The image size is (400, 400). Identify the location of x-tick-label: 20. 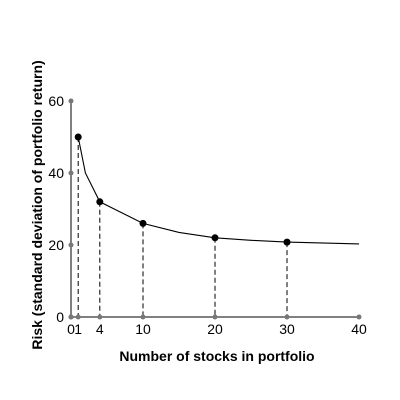
(215, 329).